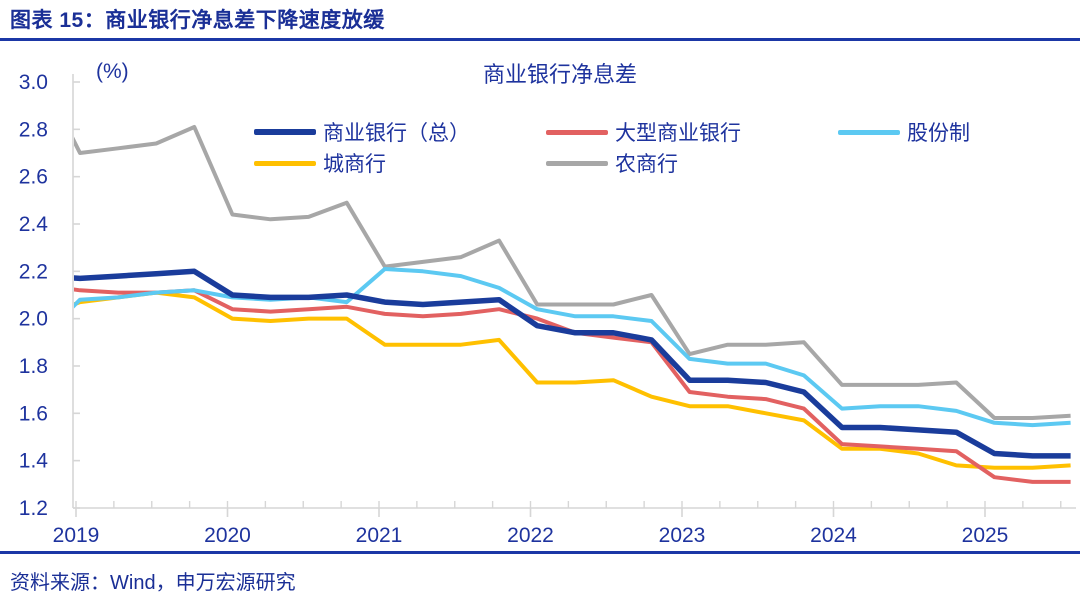 The width and height of the screenshot is (1080, 605). Describe the element at coordinates (33, 366) in the screenshot. I see `y-tick-label: 1.8` at that location.